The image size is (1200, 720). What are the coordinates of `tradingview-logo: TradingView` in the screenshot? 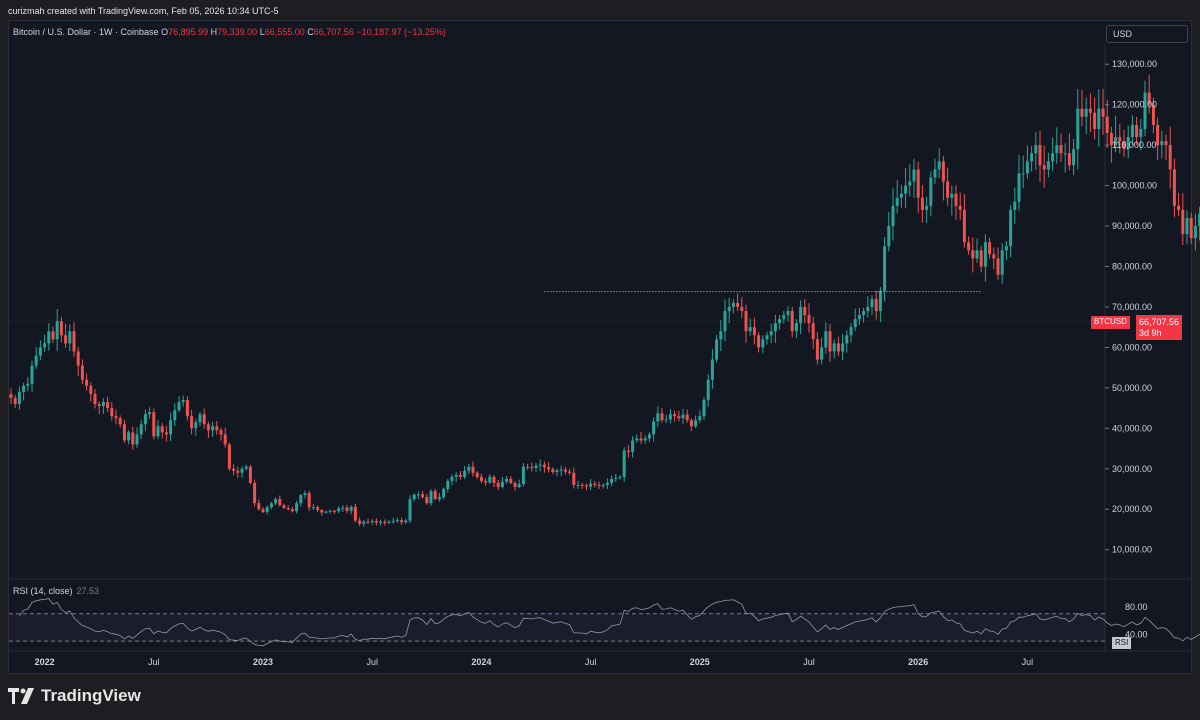 It's located at (74, 696).